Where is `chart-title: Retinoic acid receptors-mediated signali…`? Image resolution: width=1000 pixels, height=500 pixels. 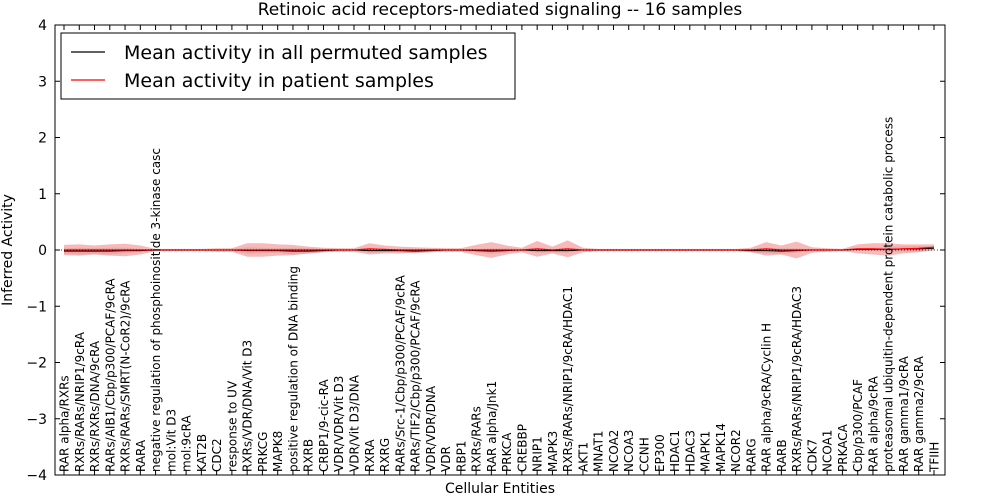 chart-title: Retinoic acid receptors-mediated signali… is located at coordinates (500, 10).